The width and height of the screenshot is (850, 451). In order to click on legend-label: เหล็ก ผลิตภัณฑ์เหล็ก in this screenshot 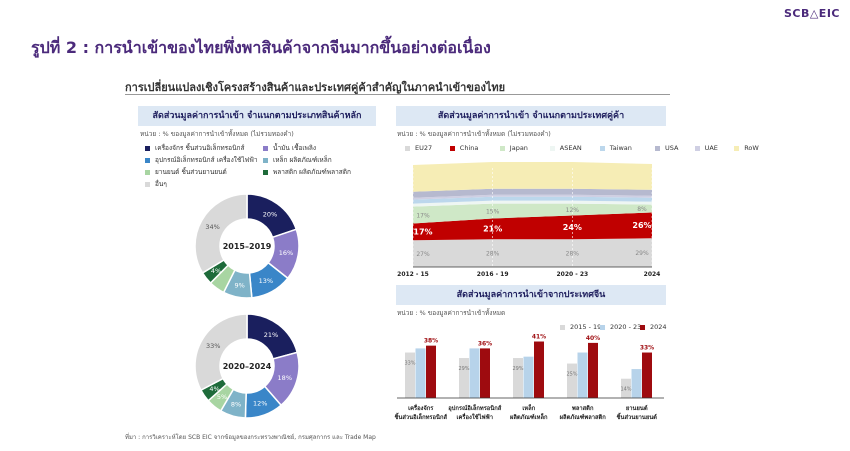, I will do `click(302, 160)`.